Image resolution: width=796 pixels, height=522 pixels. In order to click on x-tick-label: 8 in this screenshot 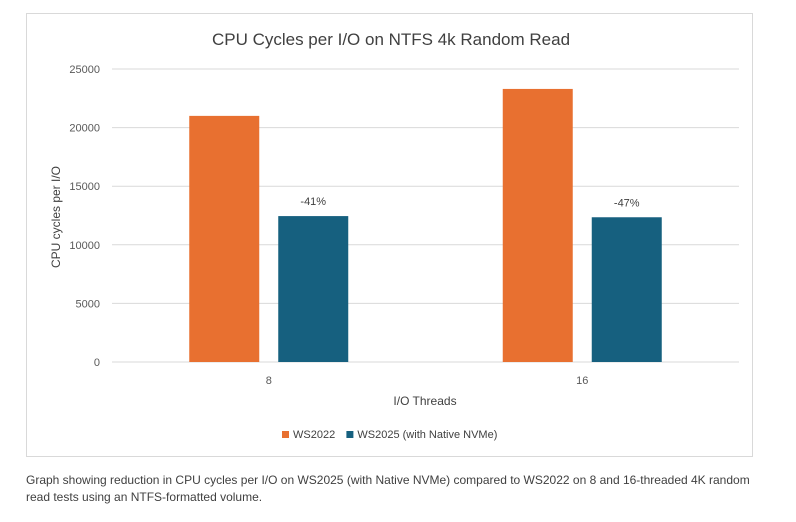, I will do `click(269, 381)`.